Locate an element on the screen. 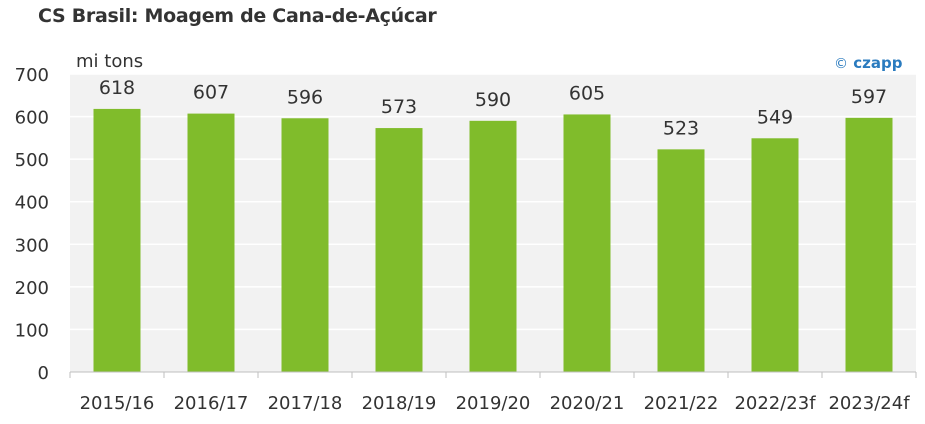 This screenshot has width=925, height=424. x-tick-label: 2015/16 is located at coordinates (117, 403).